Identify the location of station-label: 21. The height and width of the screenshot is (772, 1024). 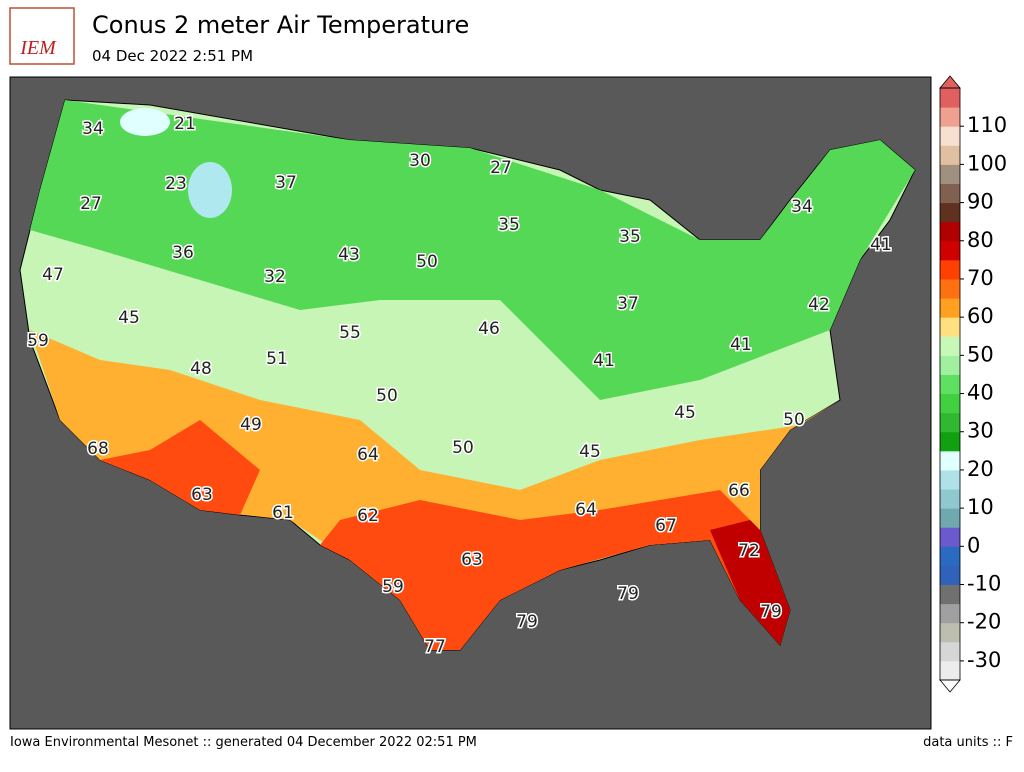
(185, 124).